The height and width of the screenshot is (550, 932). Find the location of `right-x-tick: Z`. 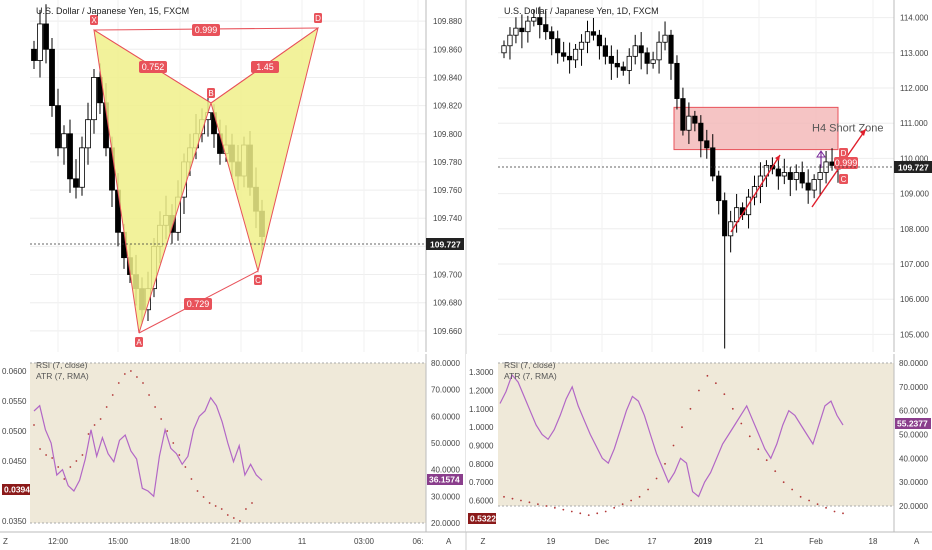

right-x-tick: Z is located at coordinates (483, 541).